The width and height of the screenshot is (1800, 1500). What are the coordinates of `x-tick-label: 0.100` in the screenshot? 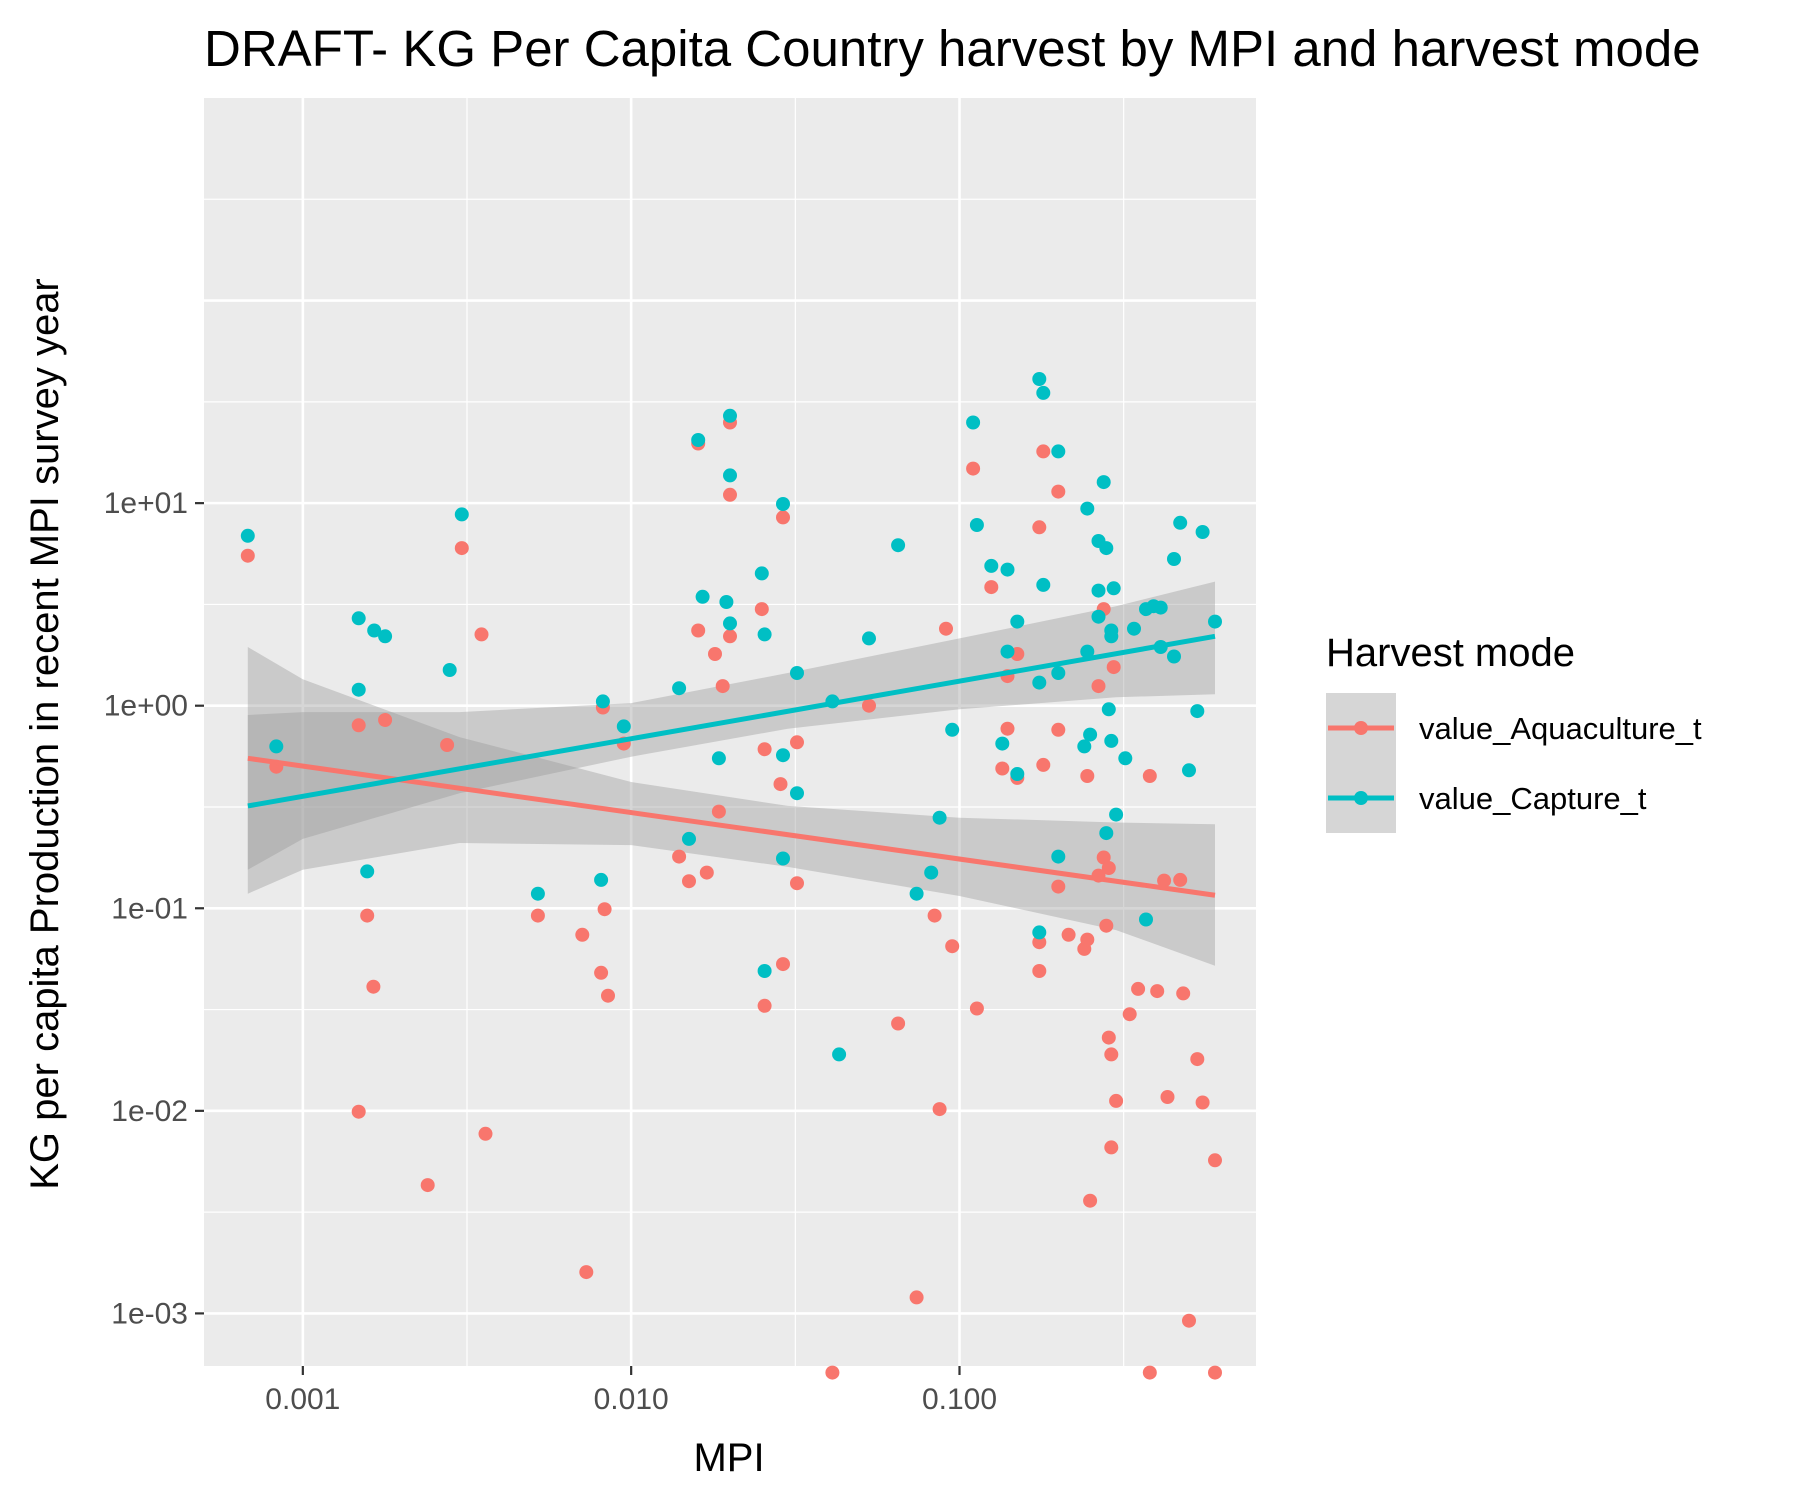 It's located at (959, 1399).